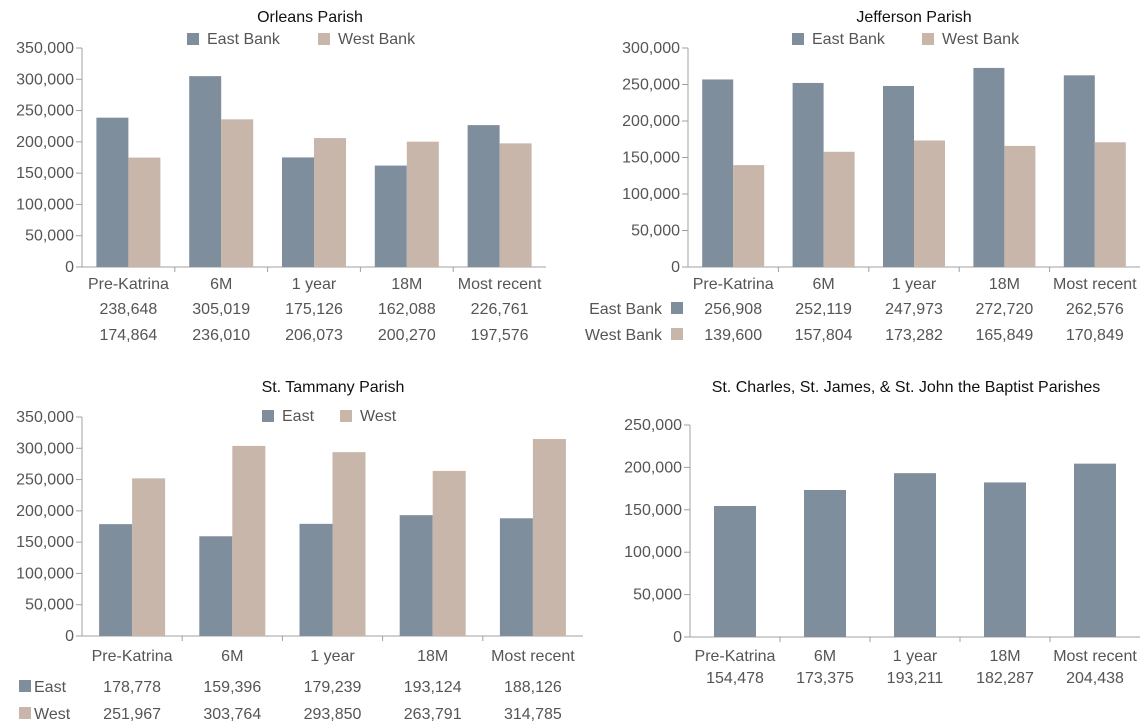 The width and height of the screenshot is (1143, 724). I want to click on table-cell: 252,119, so click(823, 309).